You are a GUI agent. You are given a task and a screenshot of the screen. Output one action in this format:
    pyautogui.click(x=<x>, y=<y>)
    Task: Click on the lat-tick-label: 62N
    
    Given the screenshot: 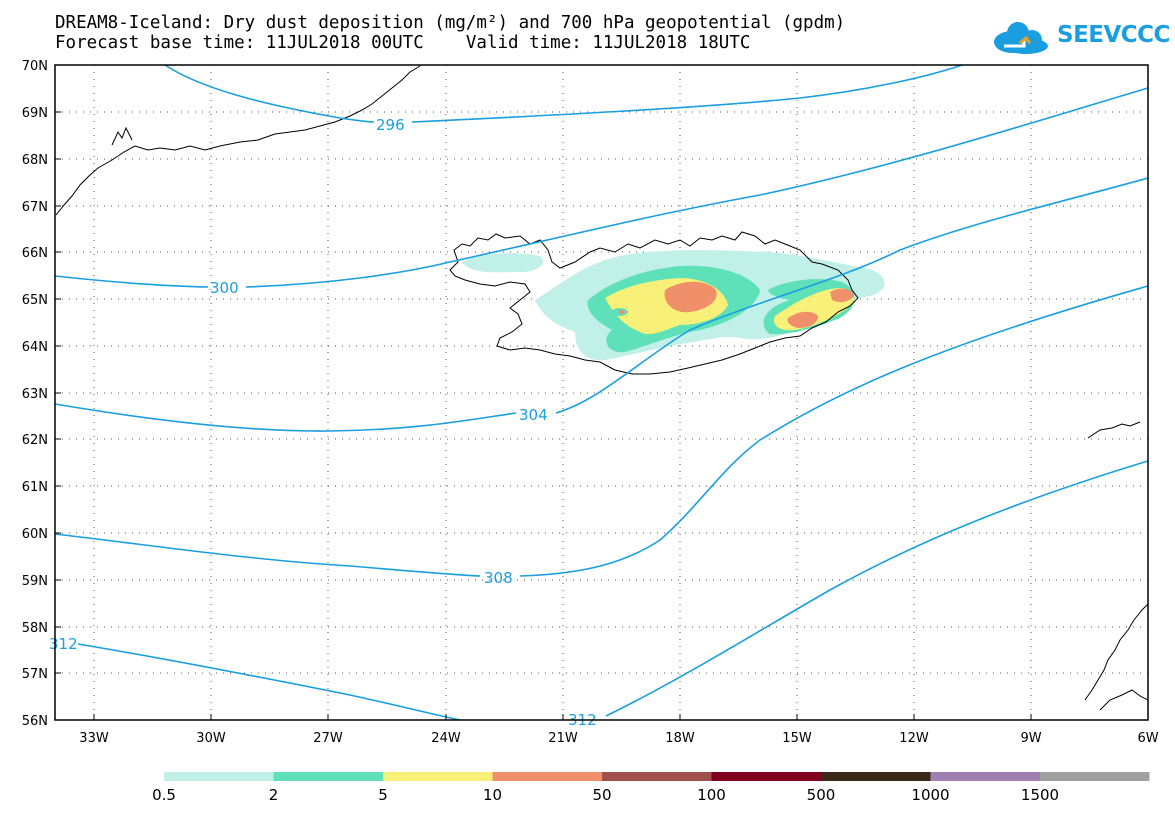 What is the action you would take?
    pyautogui.click(x=35, y=440)
    